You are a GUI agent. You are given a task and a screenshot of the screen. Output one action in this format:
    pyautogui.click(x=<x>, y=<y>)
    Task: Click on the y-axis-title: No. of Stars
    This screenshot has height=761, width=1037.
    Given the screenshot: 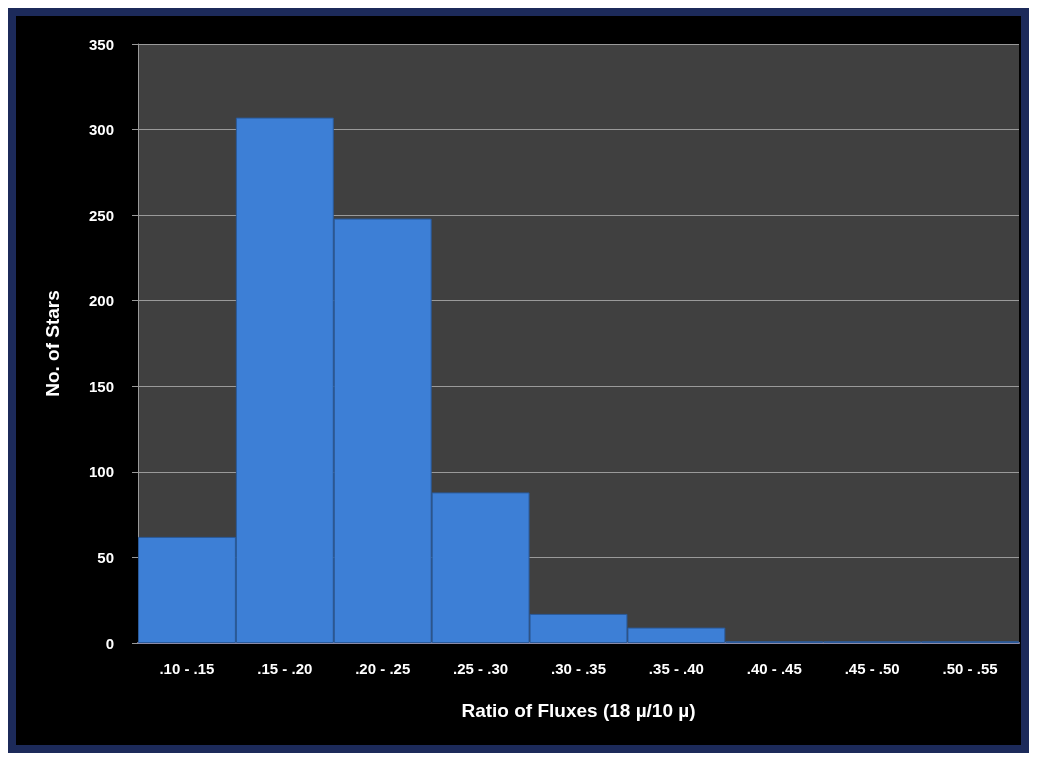 What is the action you would take?
    pyautogui.click(x=52, y=343)
    